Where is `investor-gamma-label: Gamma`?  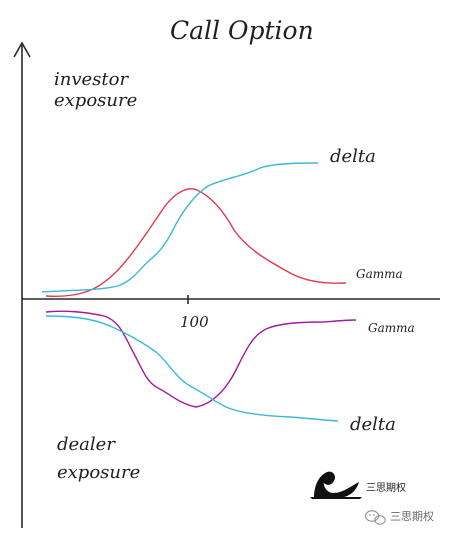 investor-gamma-label: Gamma is located at coordinates (379, 274).